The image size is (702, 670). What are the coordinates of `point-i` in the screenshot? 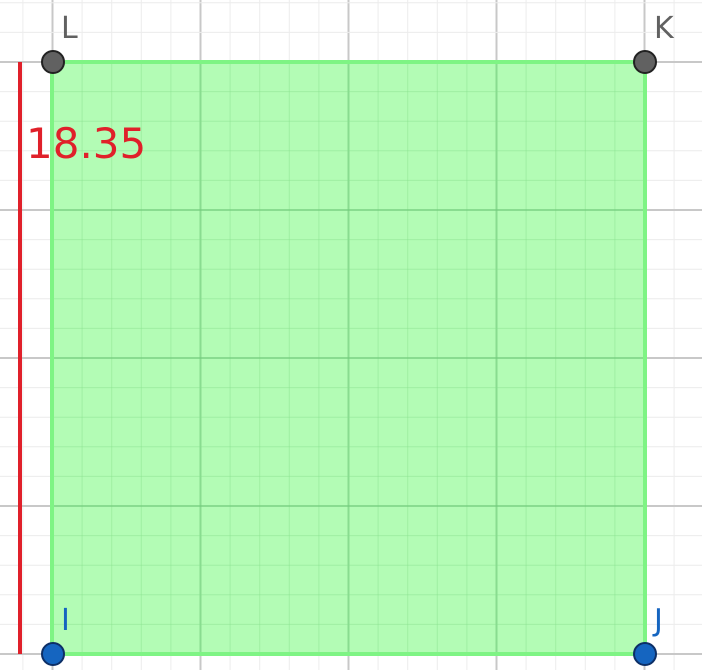 It's located at (53, 654).